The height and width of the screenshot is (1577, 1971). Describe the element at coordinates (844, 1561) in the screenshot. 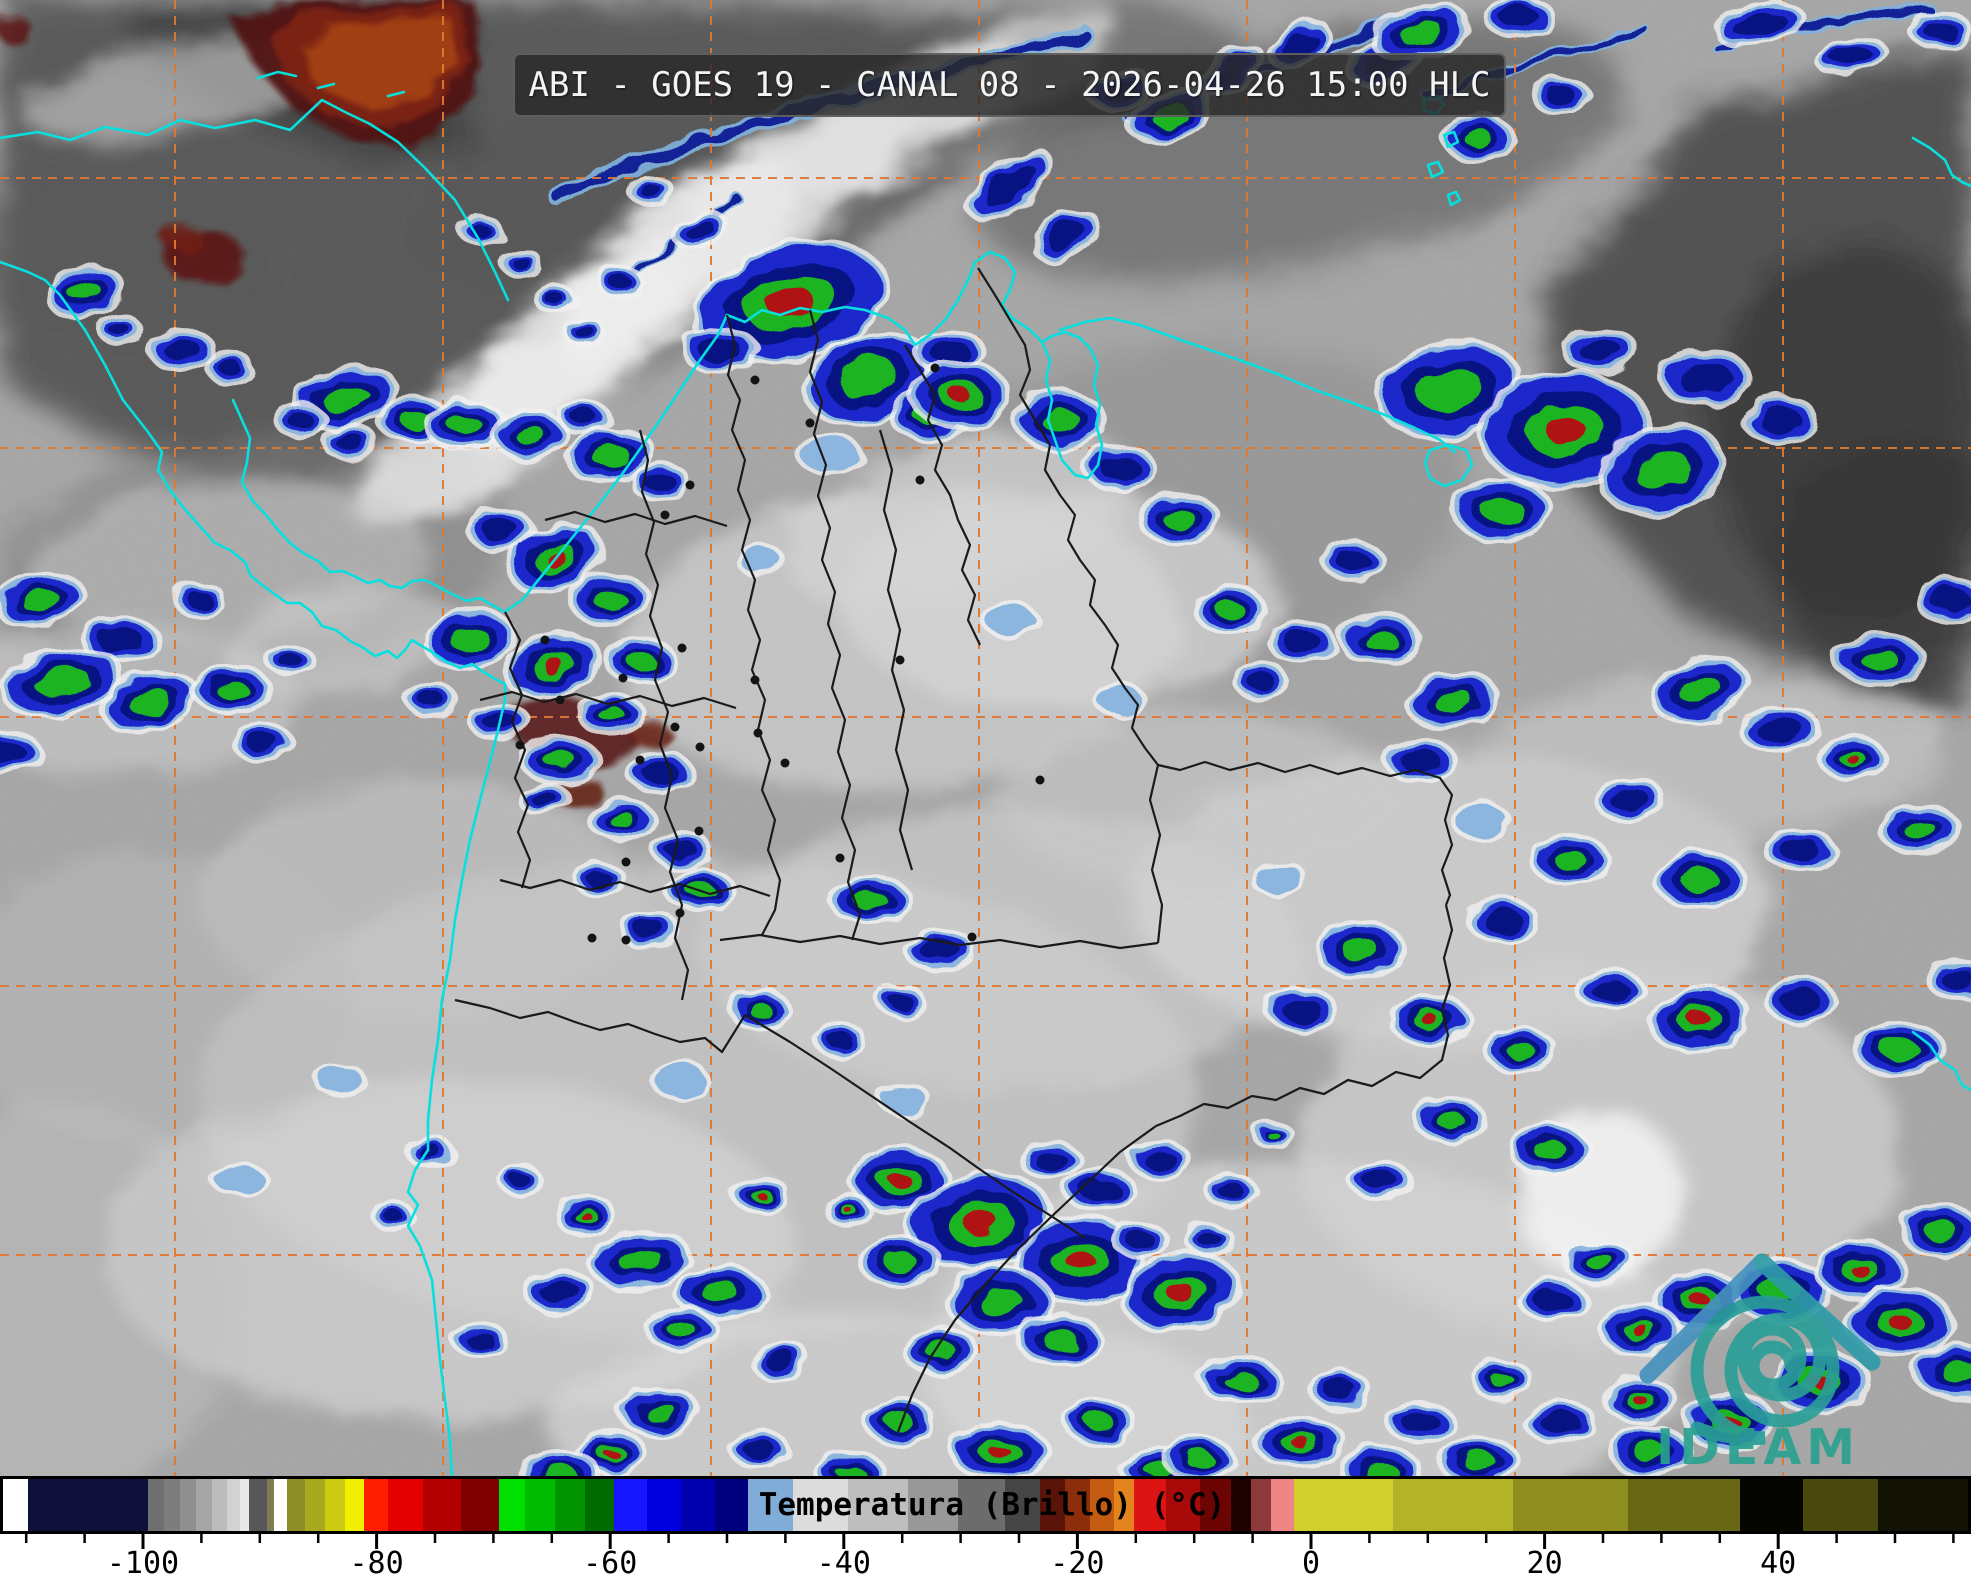

I see `colorbar-tick-label: -40` at that location.